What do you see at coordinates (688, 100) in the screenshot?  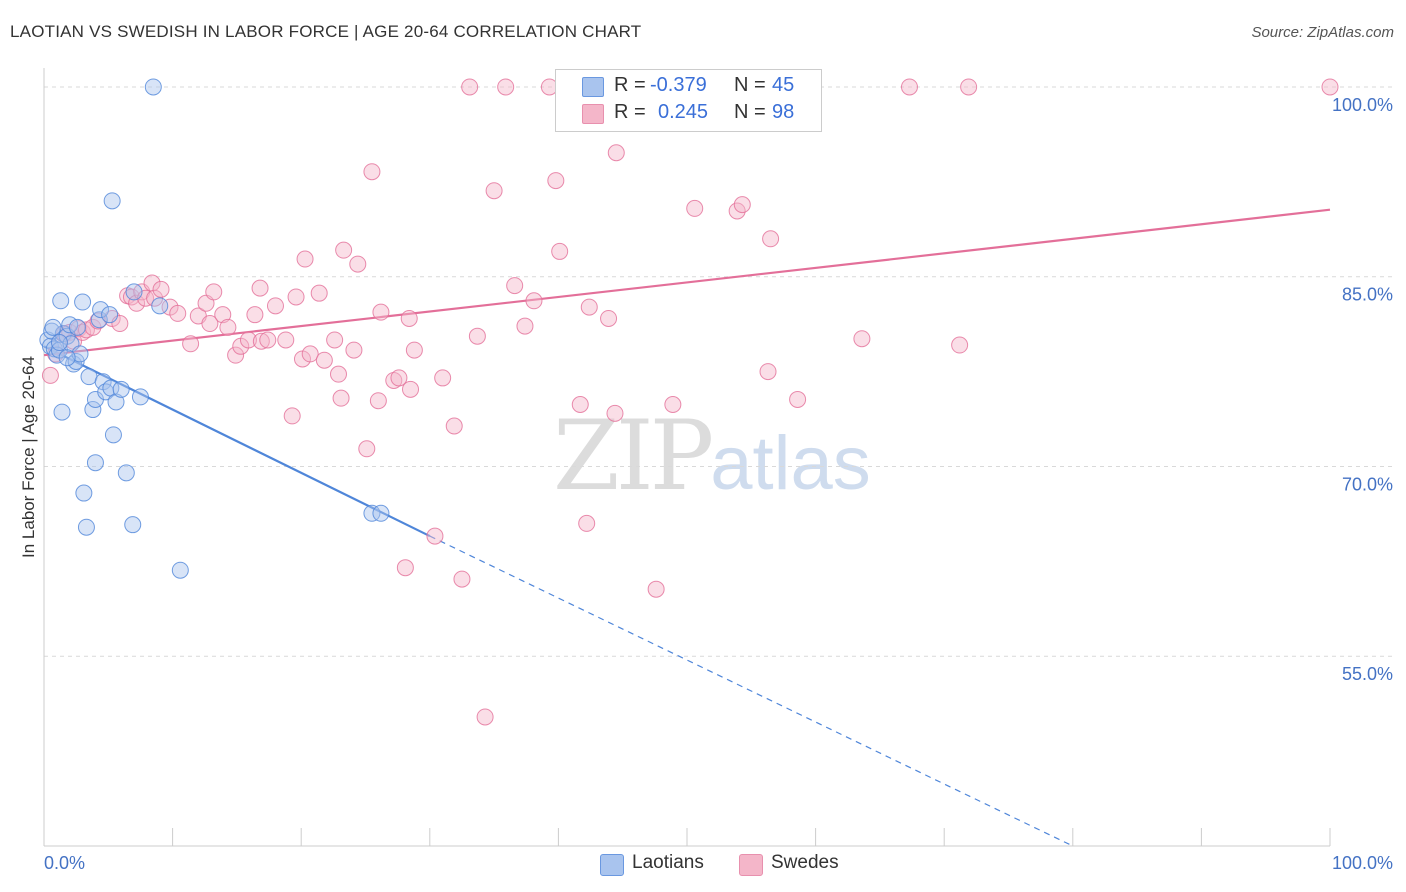 I see `stats-legend: R = -0.379 N = 45 R = 0.245 N = 98` at bounding box center [688, 100].